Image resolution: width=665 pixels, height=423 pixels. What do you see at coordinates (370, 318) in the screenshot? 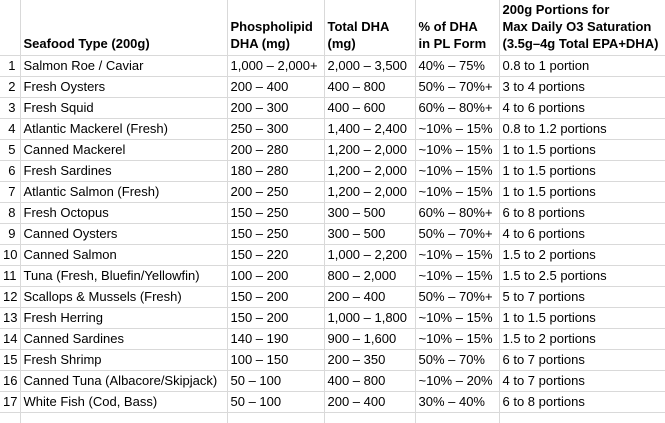
I see `cell-total-dha: 1,000 – 1,800` at bounding box center [370, 318].